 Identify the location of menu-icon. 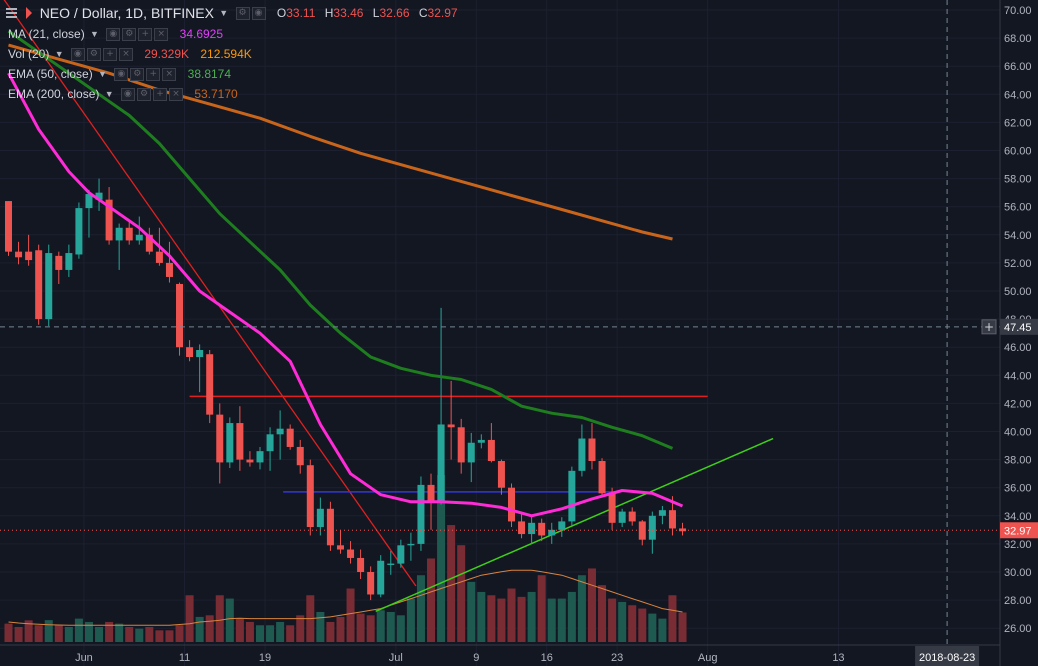
(11, 13).